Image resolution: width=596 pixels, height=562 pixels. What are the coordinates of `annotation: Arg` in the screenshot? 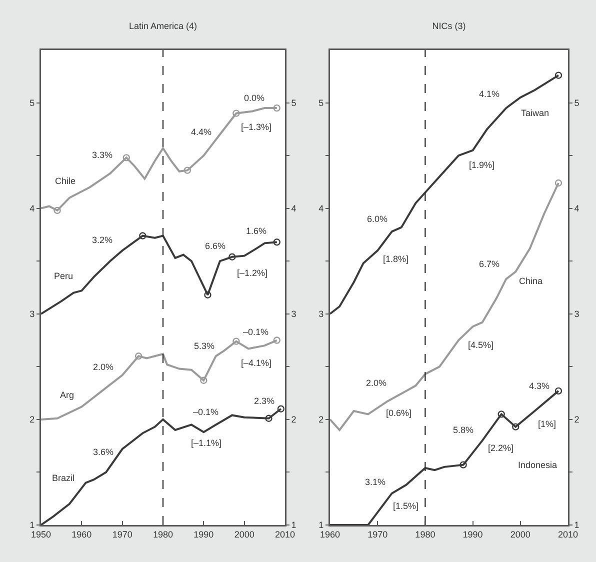 It's located at (67, 395).